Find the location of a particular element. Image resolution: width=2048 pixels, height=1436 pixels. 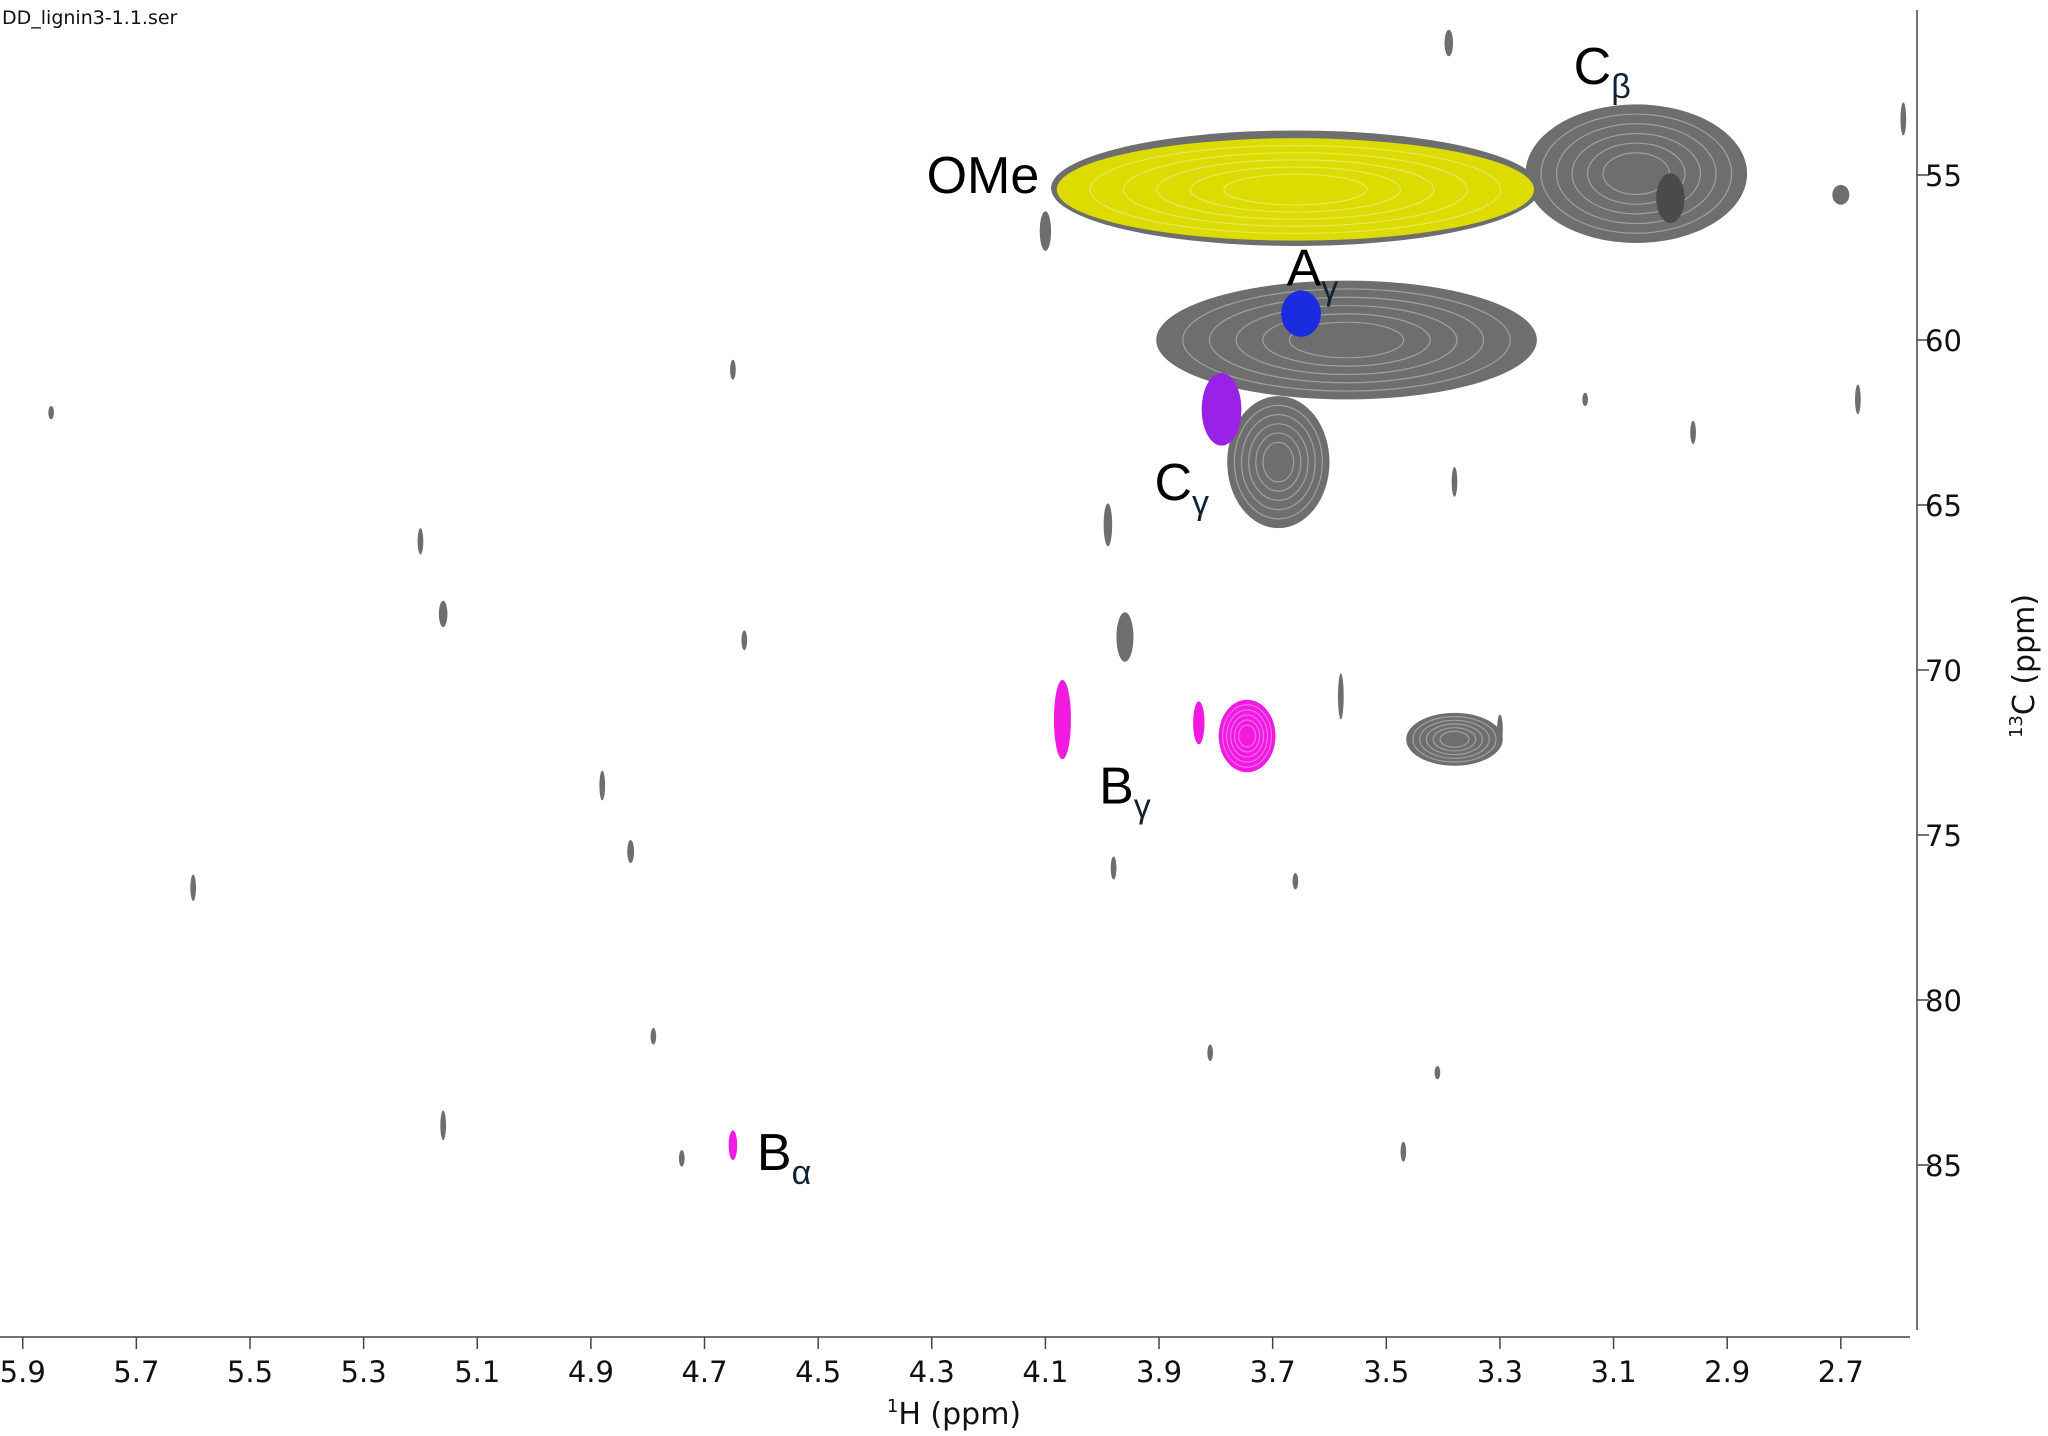

x-tick-label: 3.1 is located at coordinates (1613, 1372).